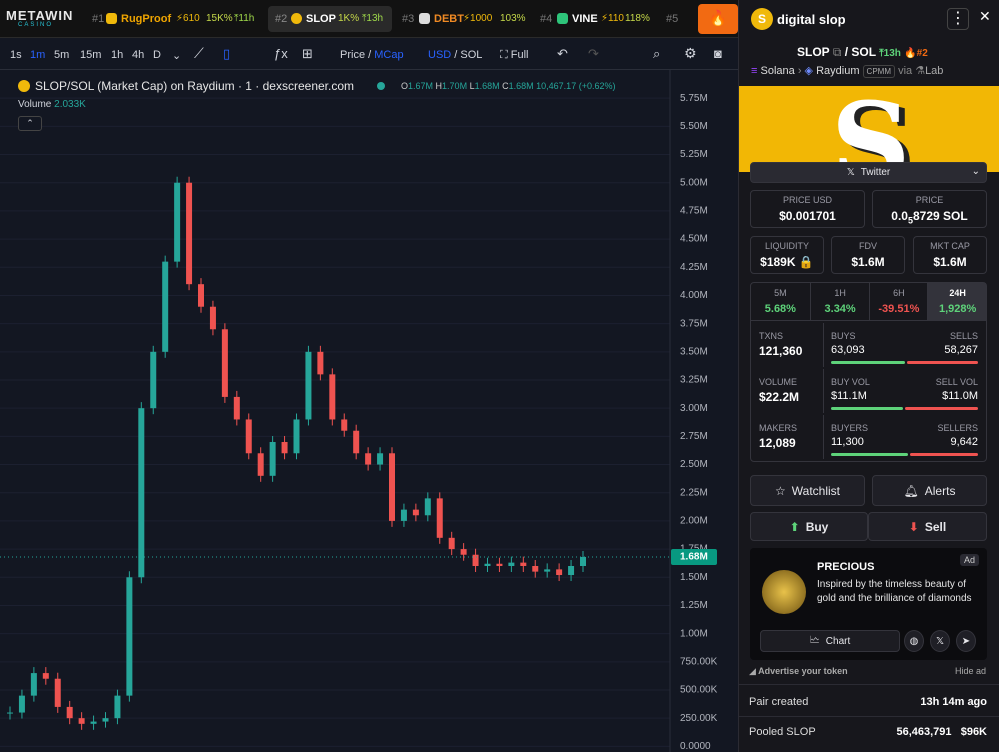 Image resolution: width=999 pixels, height=752 pixels. Describe the element at coordinates (838, 71) in the screenshot. I see `dex: Raydium` at that location.